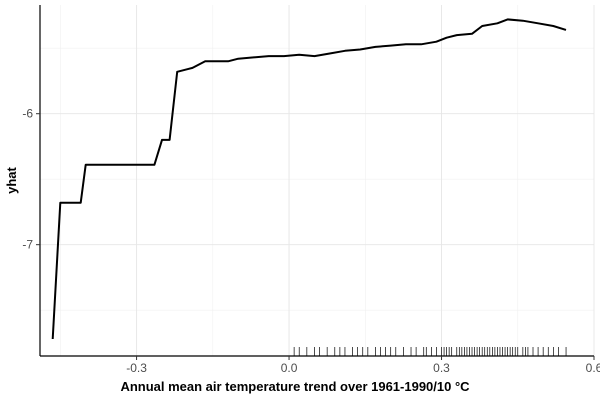 This screenshot has width=600, height=400. Describe the element at coordinates (136, 368) in the screenshot. I see `x-tick-label: -0.3` at that location.